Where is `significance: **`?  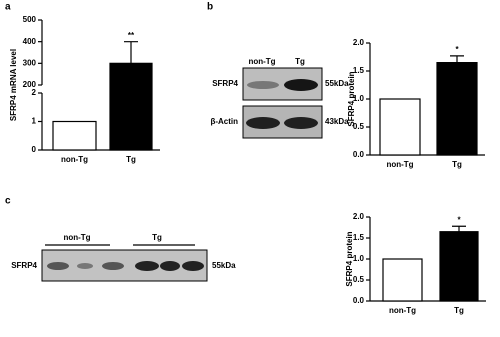
significance: ** is located at coordinates (131, 35).